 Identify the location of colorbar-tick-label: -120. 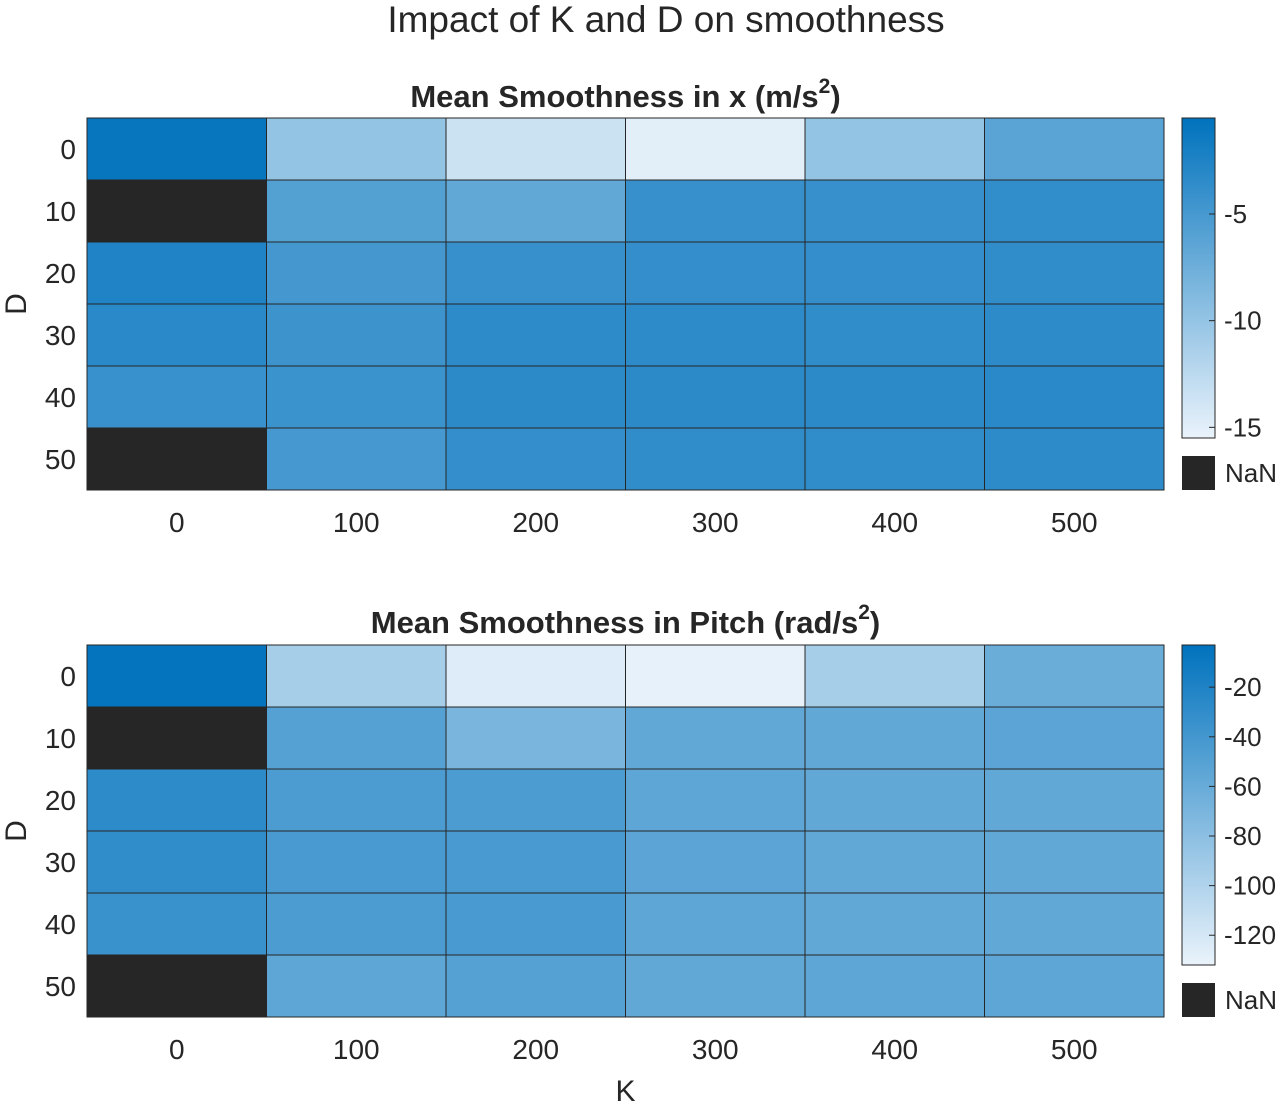
(1250, 935).